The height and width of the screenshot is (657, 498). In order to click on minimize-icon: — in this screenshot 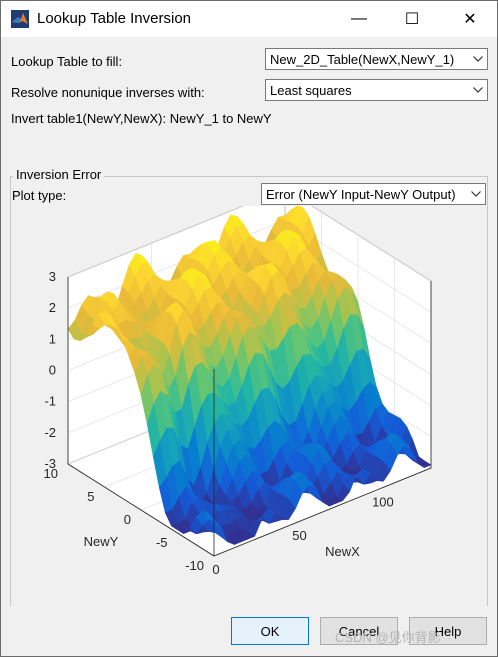, I will do `click(359, 18)`.